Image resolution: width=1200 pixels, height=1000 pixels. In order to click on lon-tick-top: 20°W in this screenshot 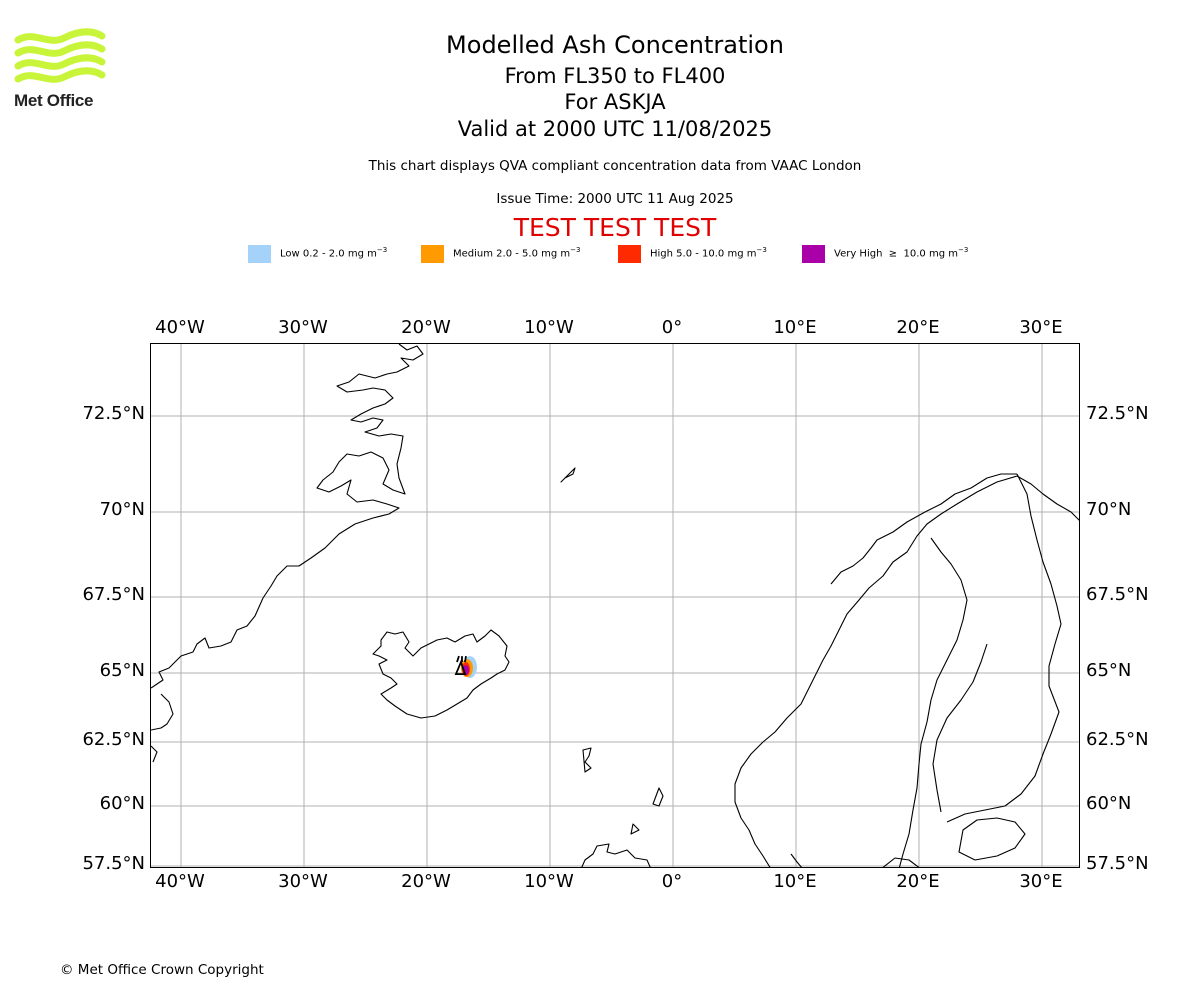, I will do `click(426, 327)`.